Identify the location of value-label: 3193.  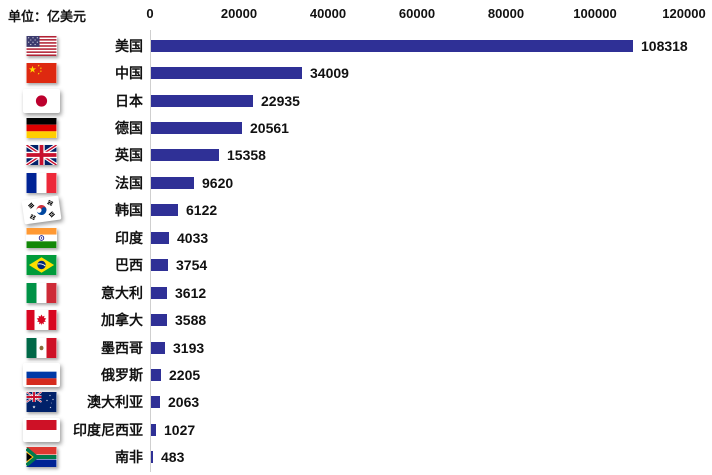
(189, 347).